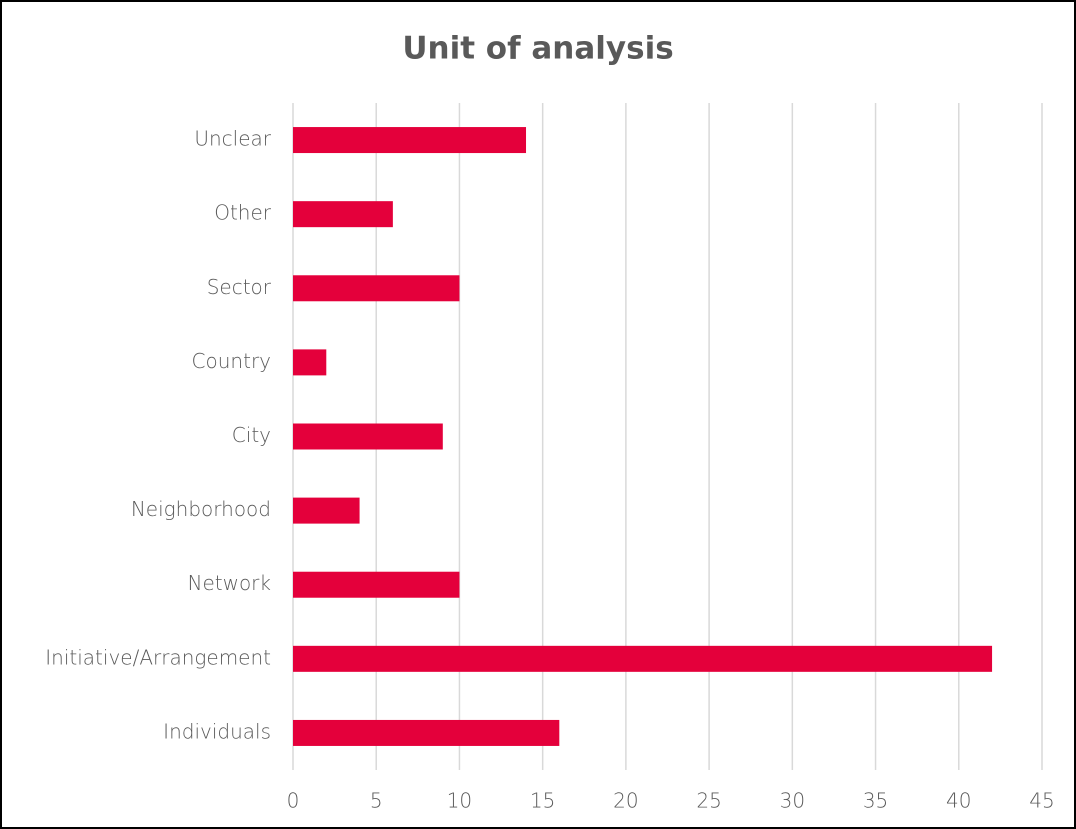 The height and width of the screenshot is (829, 1076). What do you see at coordinates (459, 801) in the screenshot?
I see `x-tick-label: 10` at bounding box center [459, 801].